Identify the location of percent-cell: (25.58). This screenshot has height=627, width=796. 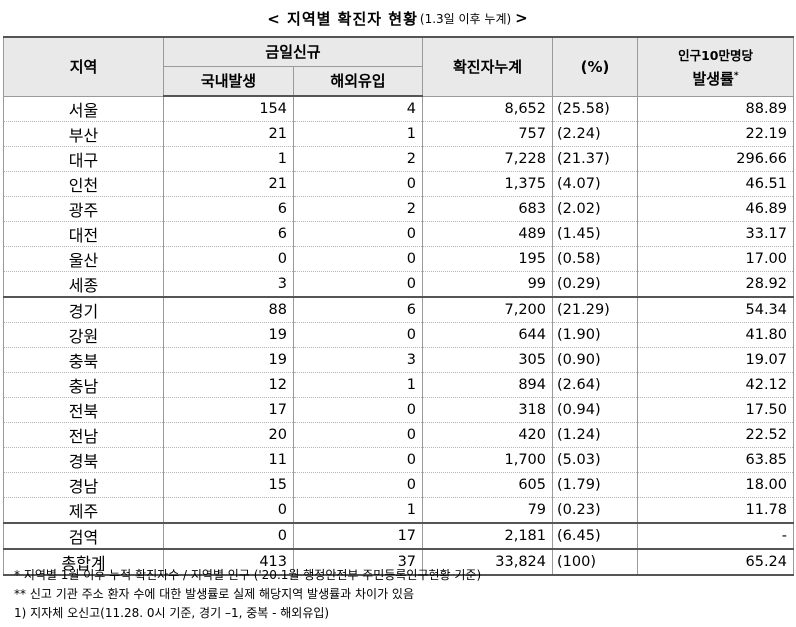
(595, 109).